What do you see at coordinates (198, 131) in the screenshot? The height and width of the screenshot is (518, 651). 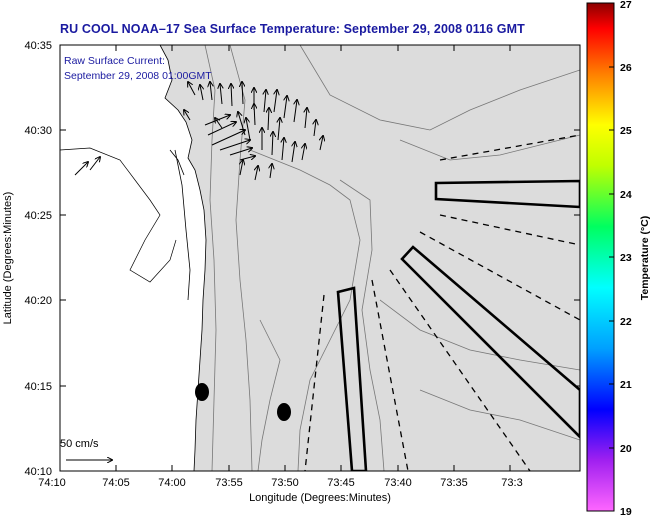 I see `current-vectors` at bounding box center [198, 131].